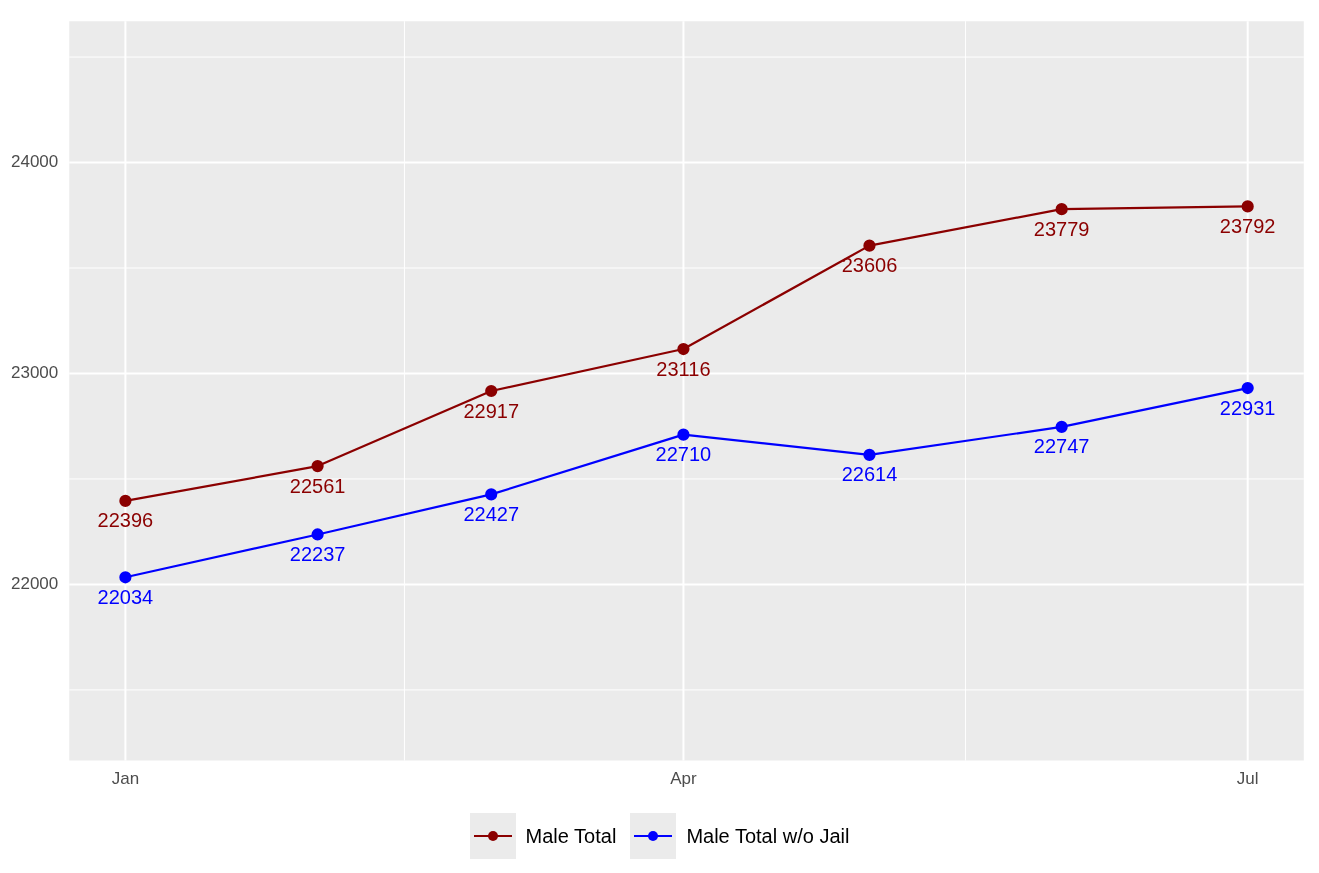 Image resolution: width=1319 pixels, height=873 pixels. I want to click on y-tick-label: 23000, so click(34, 373).